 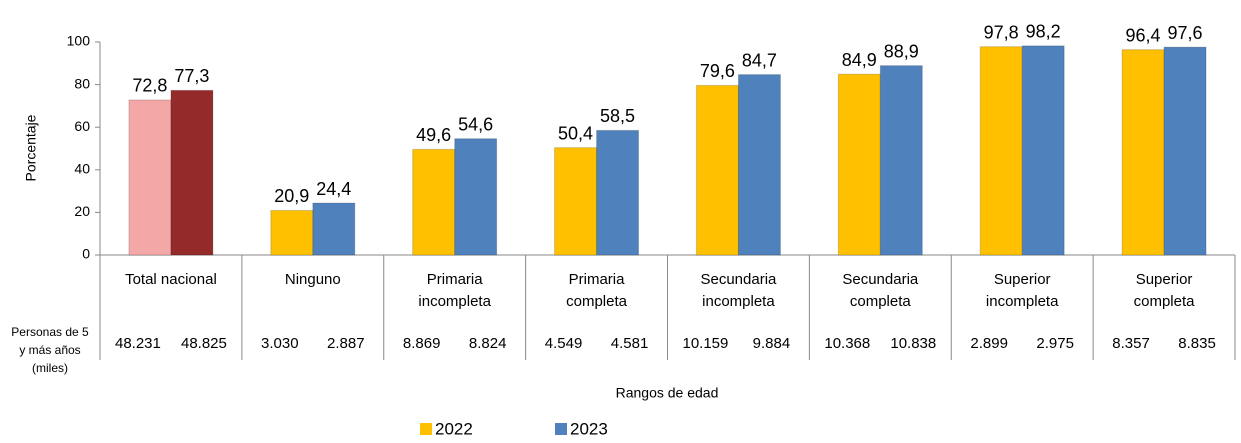 What do you see at coordinates (617, 116) in the screenshot?
I see `value-label: 58,5` at bounding box center [617, 116].